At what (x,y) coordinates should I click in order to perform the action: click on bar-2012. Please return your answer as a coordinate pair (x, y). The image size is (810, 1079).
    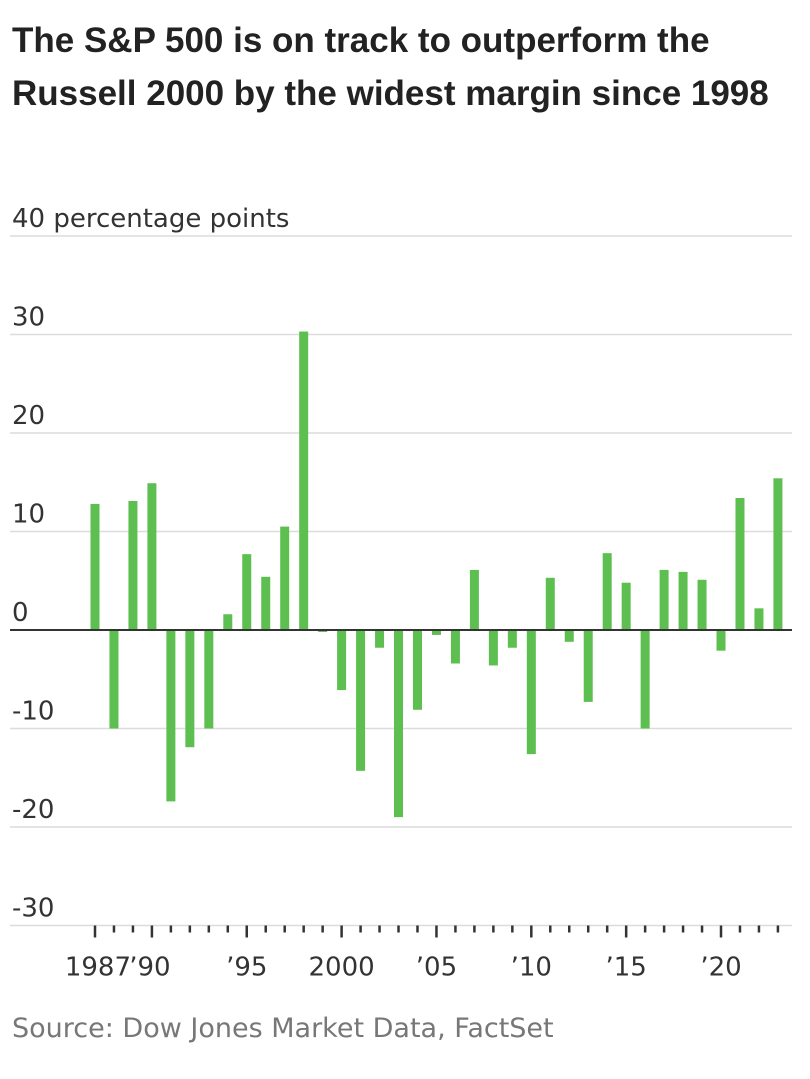
    Looking at the image, I should click on (569, 636).